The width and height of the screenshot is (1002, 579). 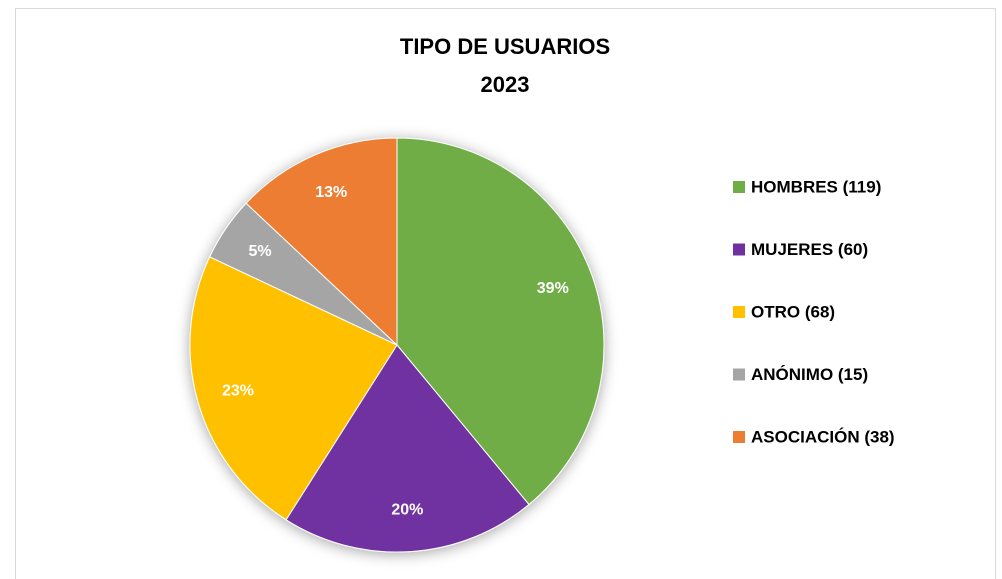 I want to click on chart-title: TIPO DE USUARIOS, so click(x=505, y=46).